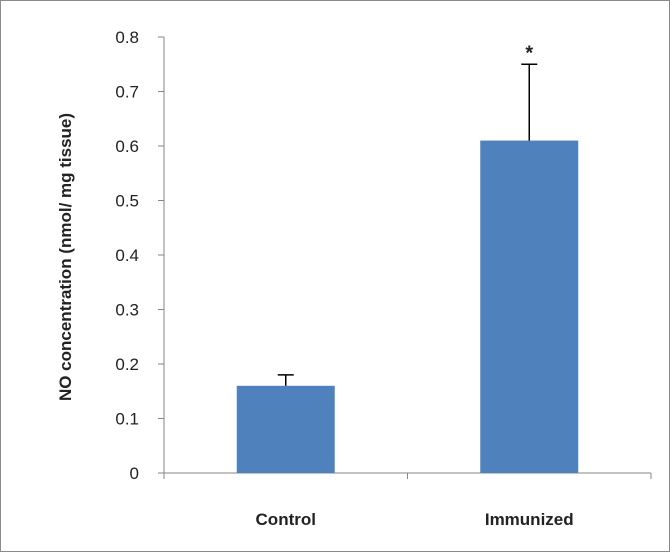  I want to click on y-tick-label: 0, so click(134, 473).